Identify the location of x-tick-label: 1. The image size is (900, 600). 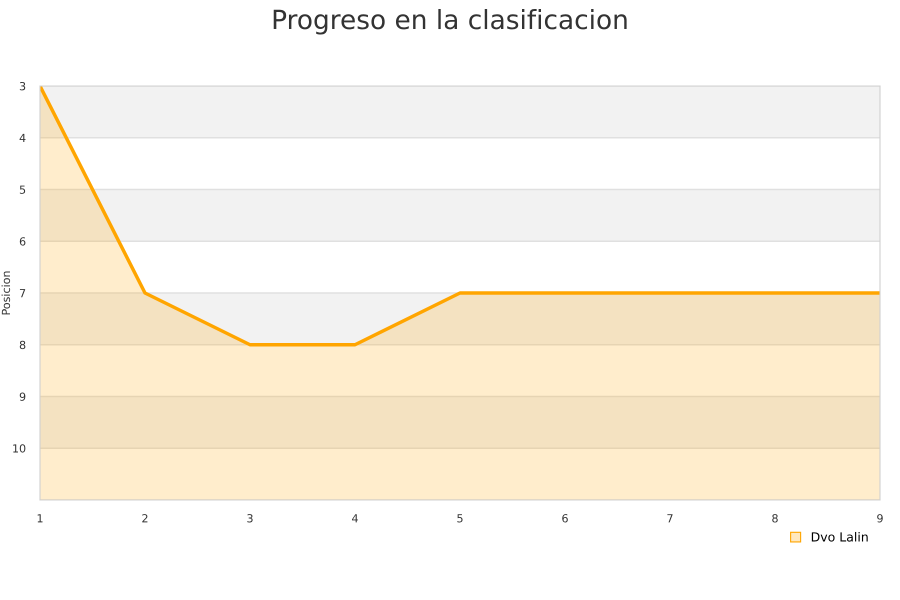
(40, 518).